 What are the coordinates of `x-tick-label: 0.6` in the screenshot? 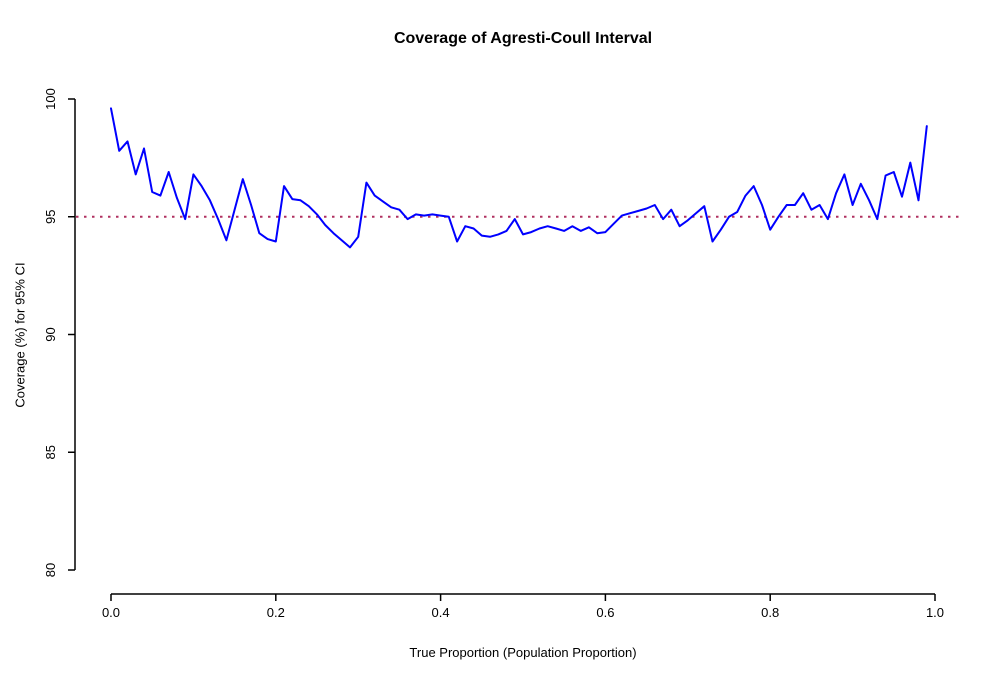 It's located at (605, 612).